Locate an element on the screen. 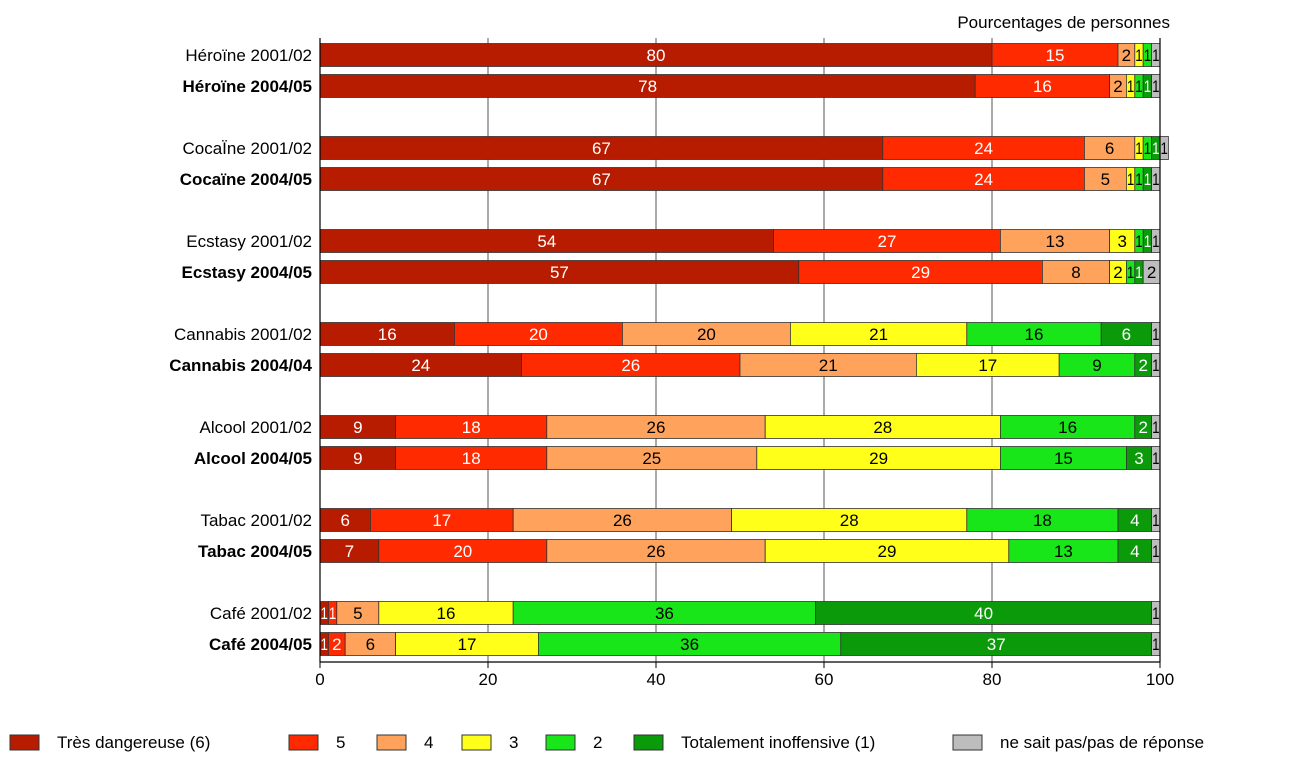  x-tick-label: 40 is located at coordinates (656, 679).